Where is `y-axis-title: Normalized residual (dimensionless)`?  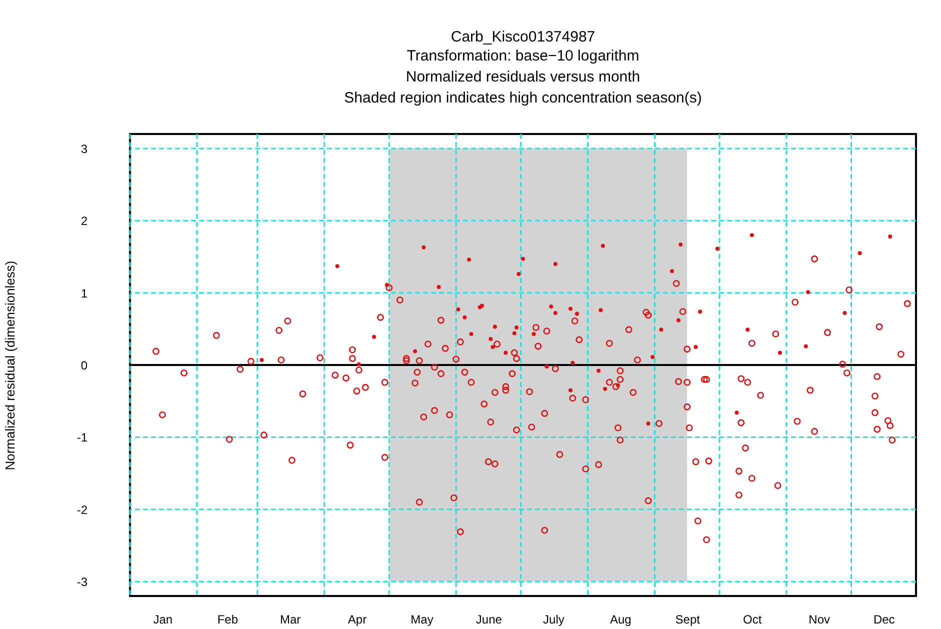 y-axis-title: Normalized residual (dimensionless) is located at coordinates (10, 365).